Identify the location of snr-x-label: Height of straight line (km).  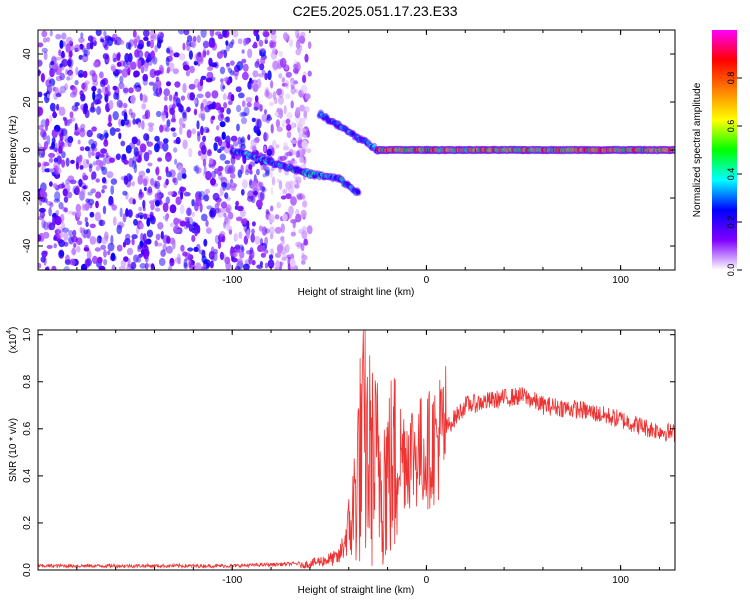
(356, 590).